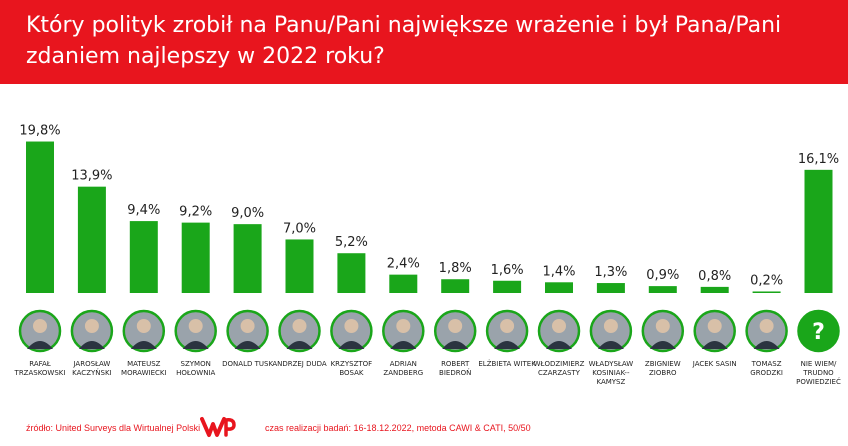 This screenshot has width=848, height=446. What do you see at coordinates (218, 427) in the screenshot?
I see `wp-logo` at bounding box center [218, 427].